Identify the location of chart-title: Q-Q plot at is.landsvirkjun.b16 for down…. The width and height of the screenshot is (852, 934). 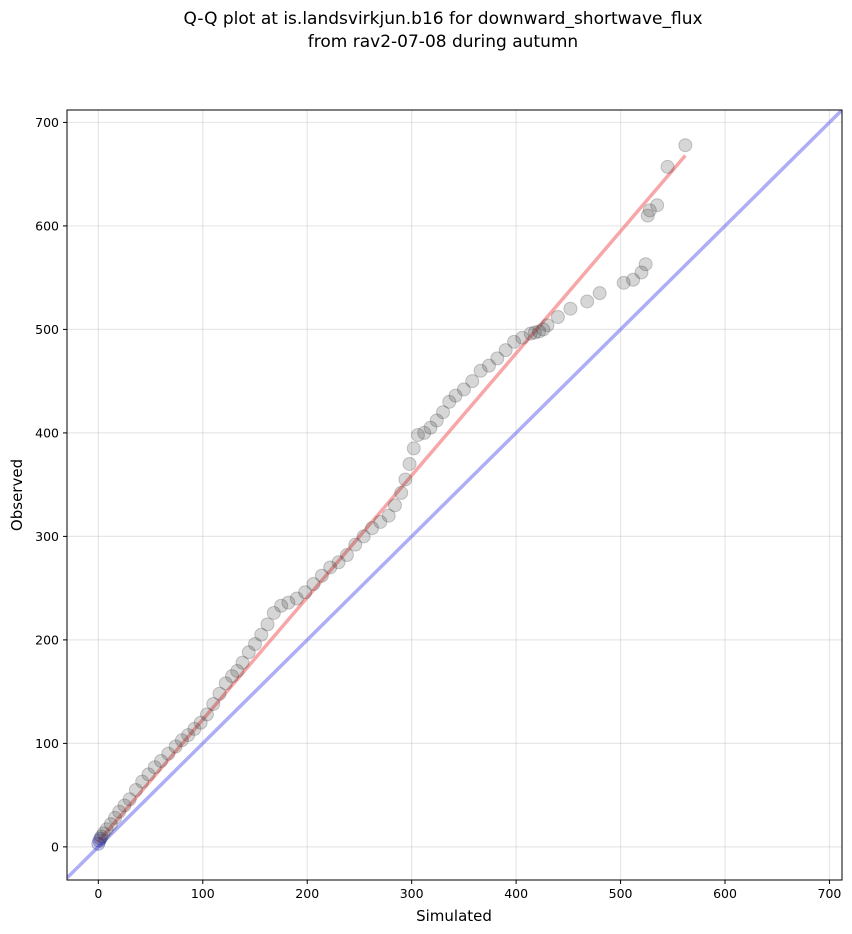
(426, 31).